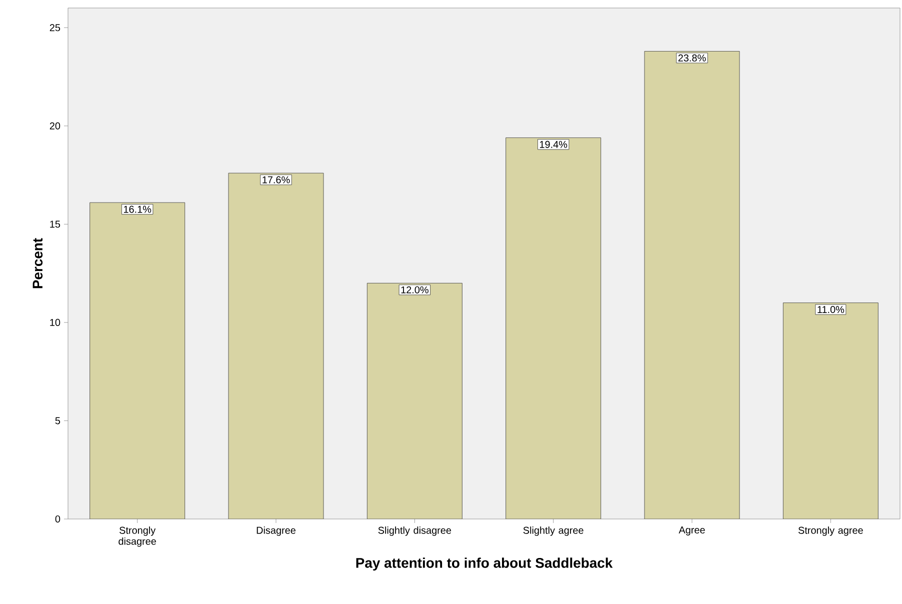 The height and width of the screenshot is (604, 902). What do you see at coordinates (415, 531) in the screenshot?
I see `x-tick-label: Slightly disagree` at bounding box center [415, 531].